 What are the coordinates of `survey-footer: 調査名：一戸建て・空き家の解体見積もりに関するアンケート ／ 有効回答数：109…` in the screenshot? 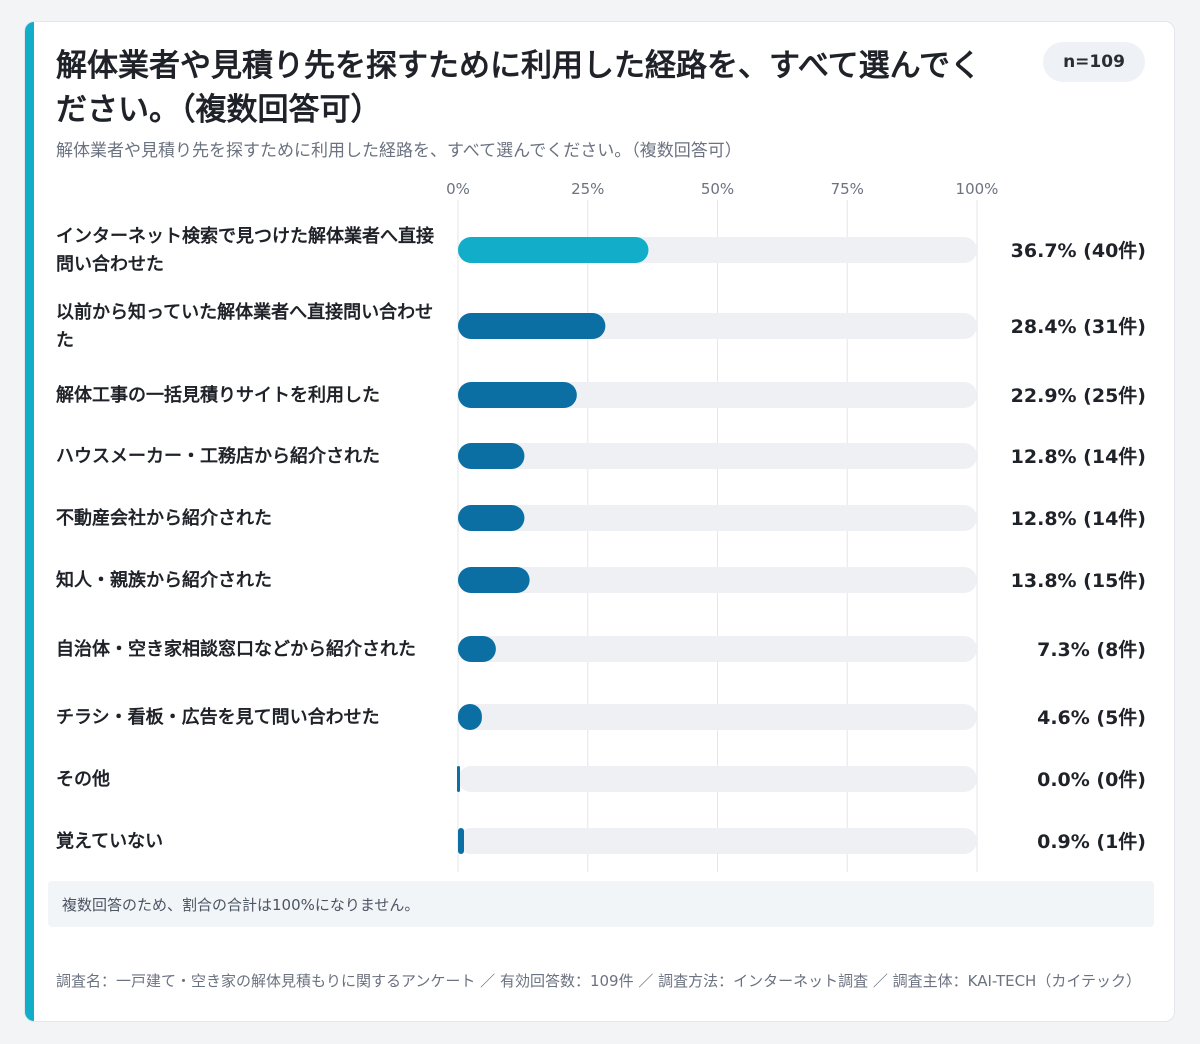 It's located at (599, 981).